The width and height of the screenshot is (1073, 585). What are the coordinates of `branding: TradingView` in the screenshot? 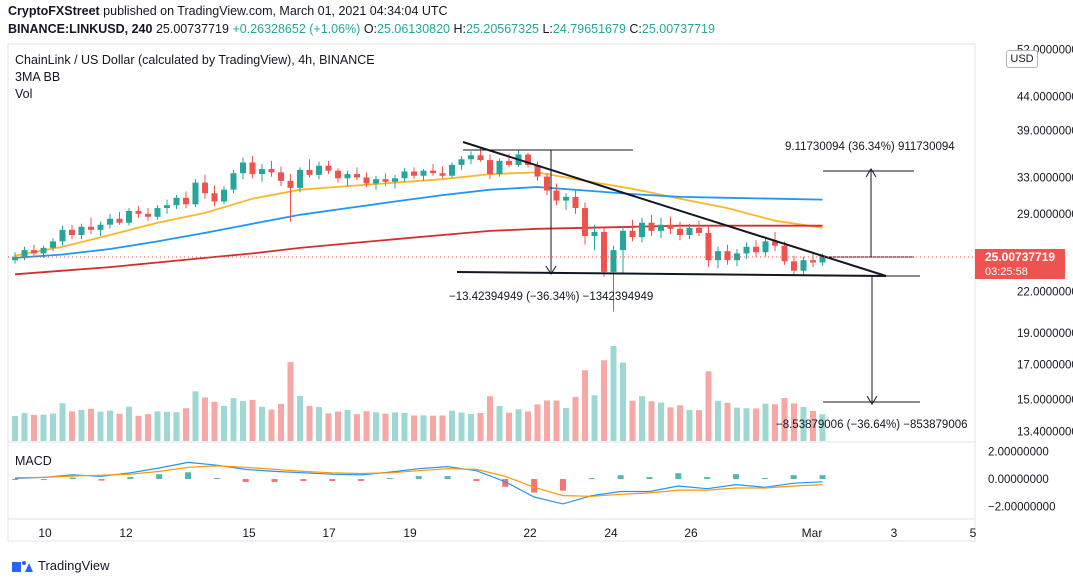 It's located at (61, 565).